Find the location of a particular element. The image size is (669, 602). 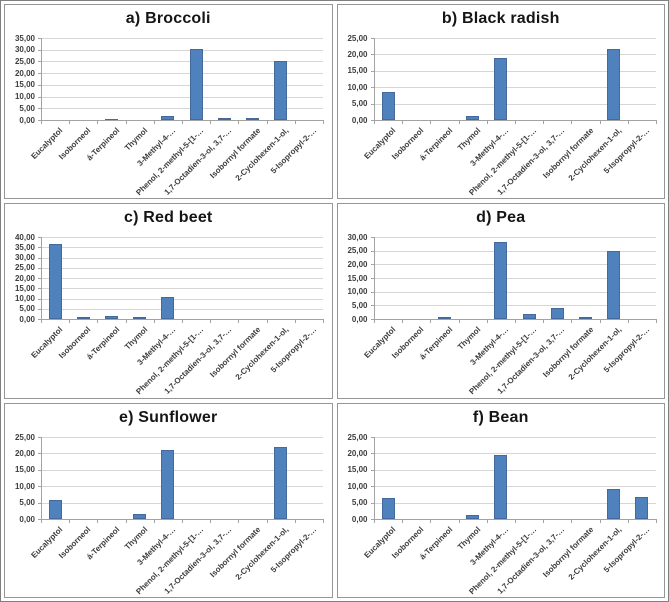

chart-title: e) Sunflower is located at coordinates (168, 417).